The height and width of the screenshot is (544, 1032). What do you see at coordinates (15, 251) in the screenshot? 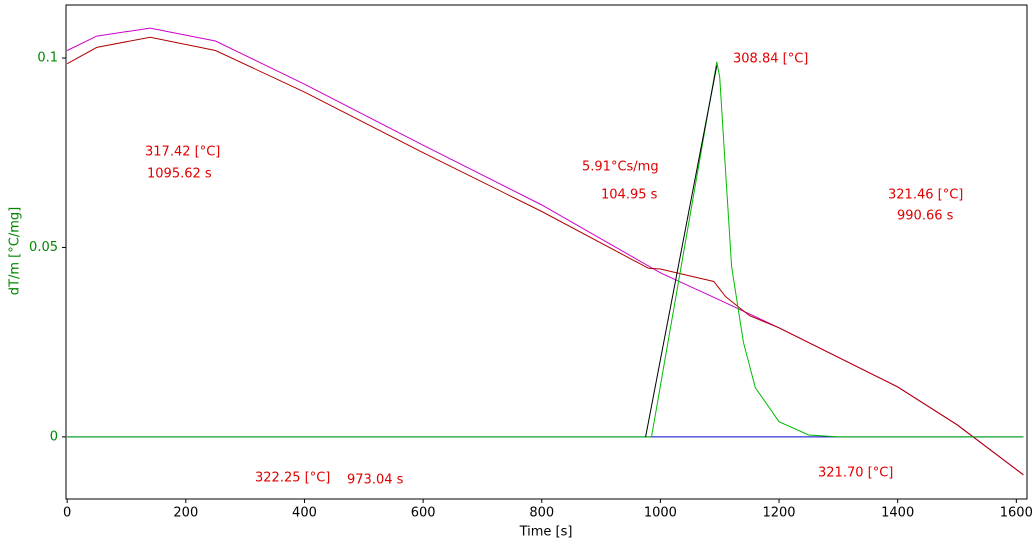
I see `y-axis-label: dT/m [°C/mg]` at bounding box center [15, 251].